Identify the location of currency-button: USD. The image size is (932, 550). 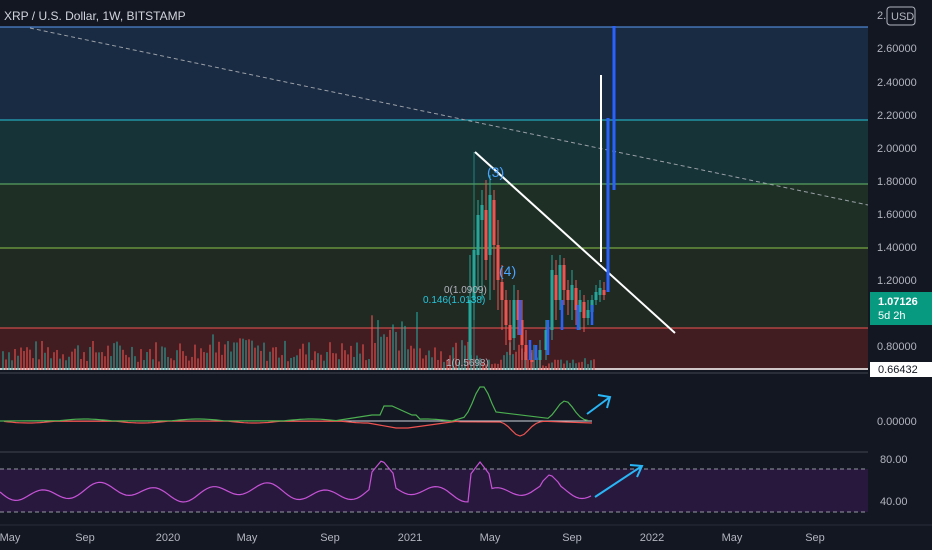
(901, 16).